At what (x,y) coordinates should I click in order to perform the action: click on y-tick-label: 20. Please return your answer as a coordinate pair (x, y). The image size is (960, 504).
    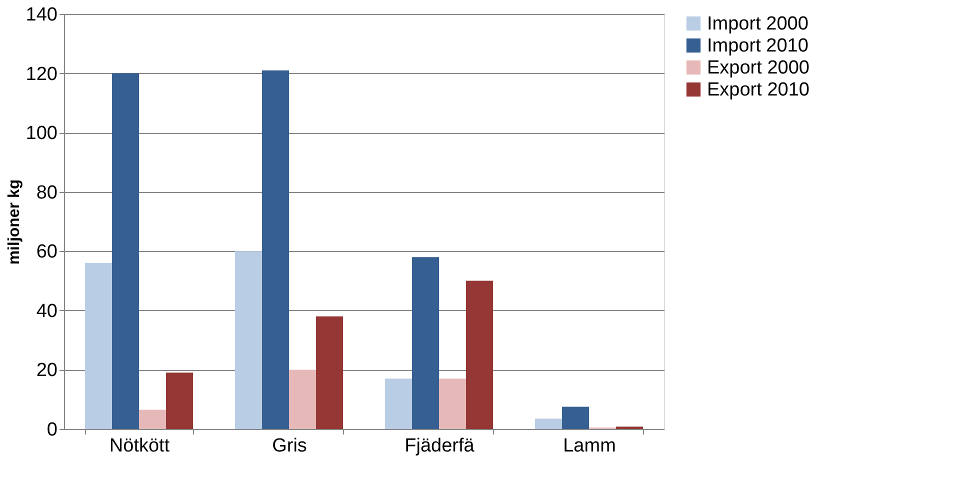
    Looking at the image, I should click on (47, 371).